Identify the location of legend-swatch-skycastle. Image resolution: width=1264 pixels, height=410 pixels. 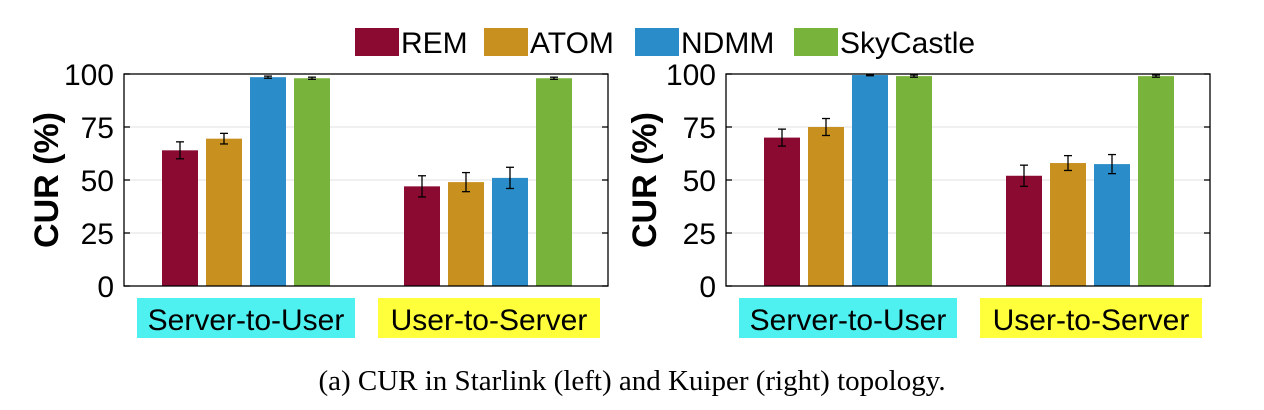
(816, 42).